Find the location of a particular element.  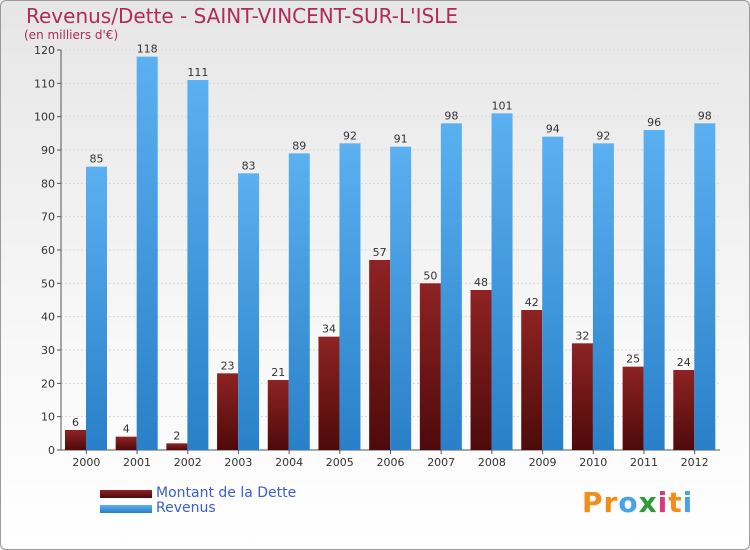

data-label-dette: 34 is located at coordinates (329, 329).